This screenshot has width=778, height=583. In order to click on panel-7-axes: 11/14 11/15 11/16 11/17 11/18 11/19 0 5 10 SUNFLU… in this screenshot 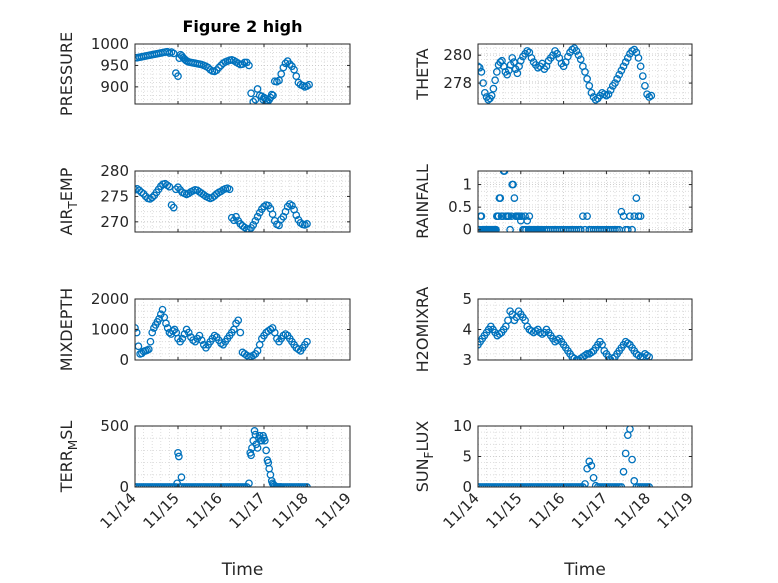, I will do `click(555, 498)`.